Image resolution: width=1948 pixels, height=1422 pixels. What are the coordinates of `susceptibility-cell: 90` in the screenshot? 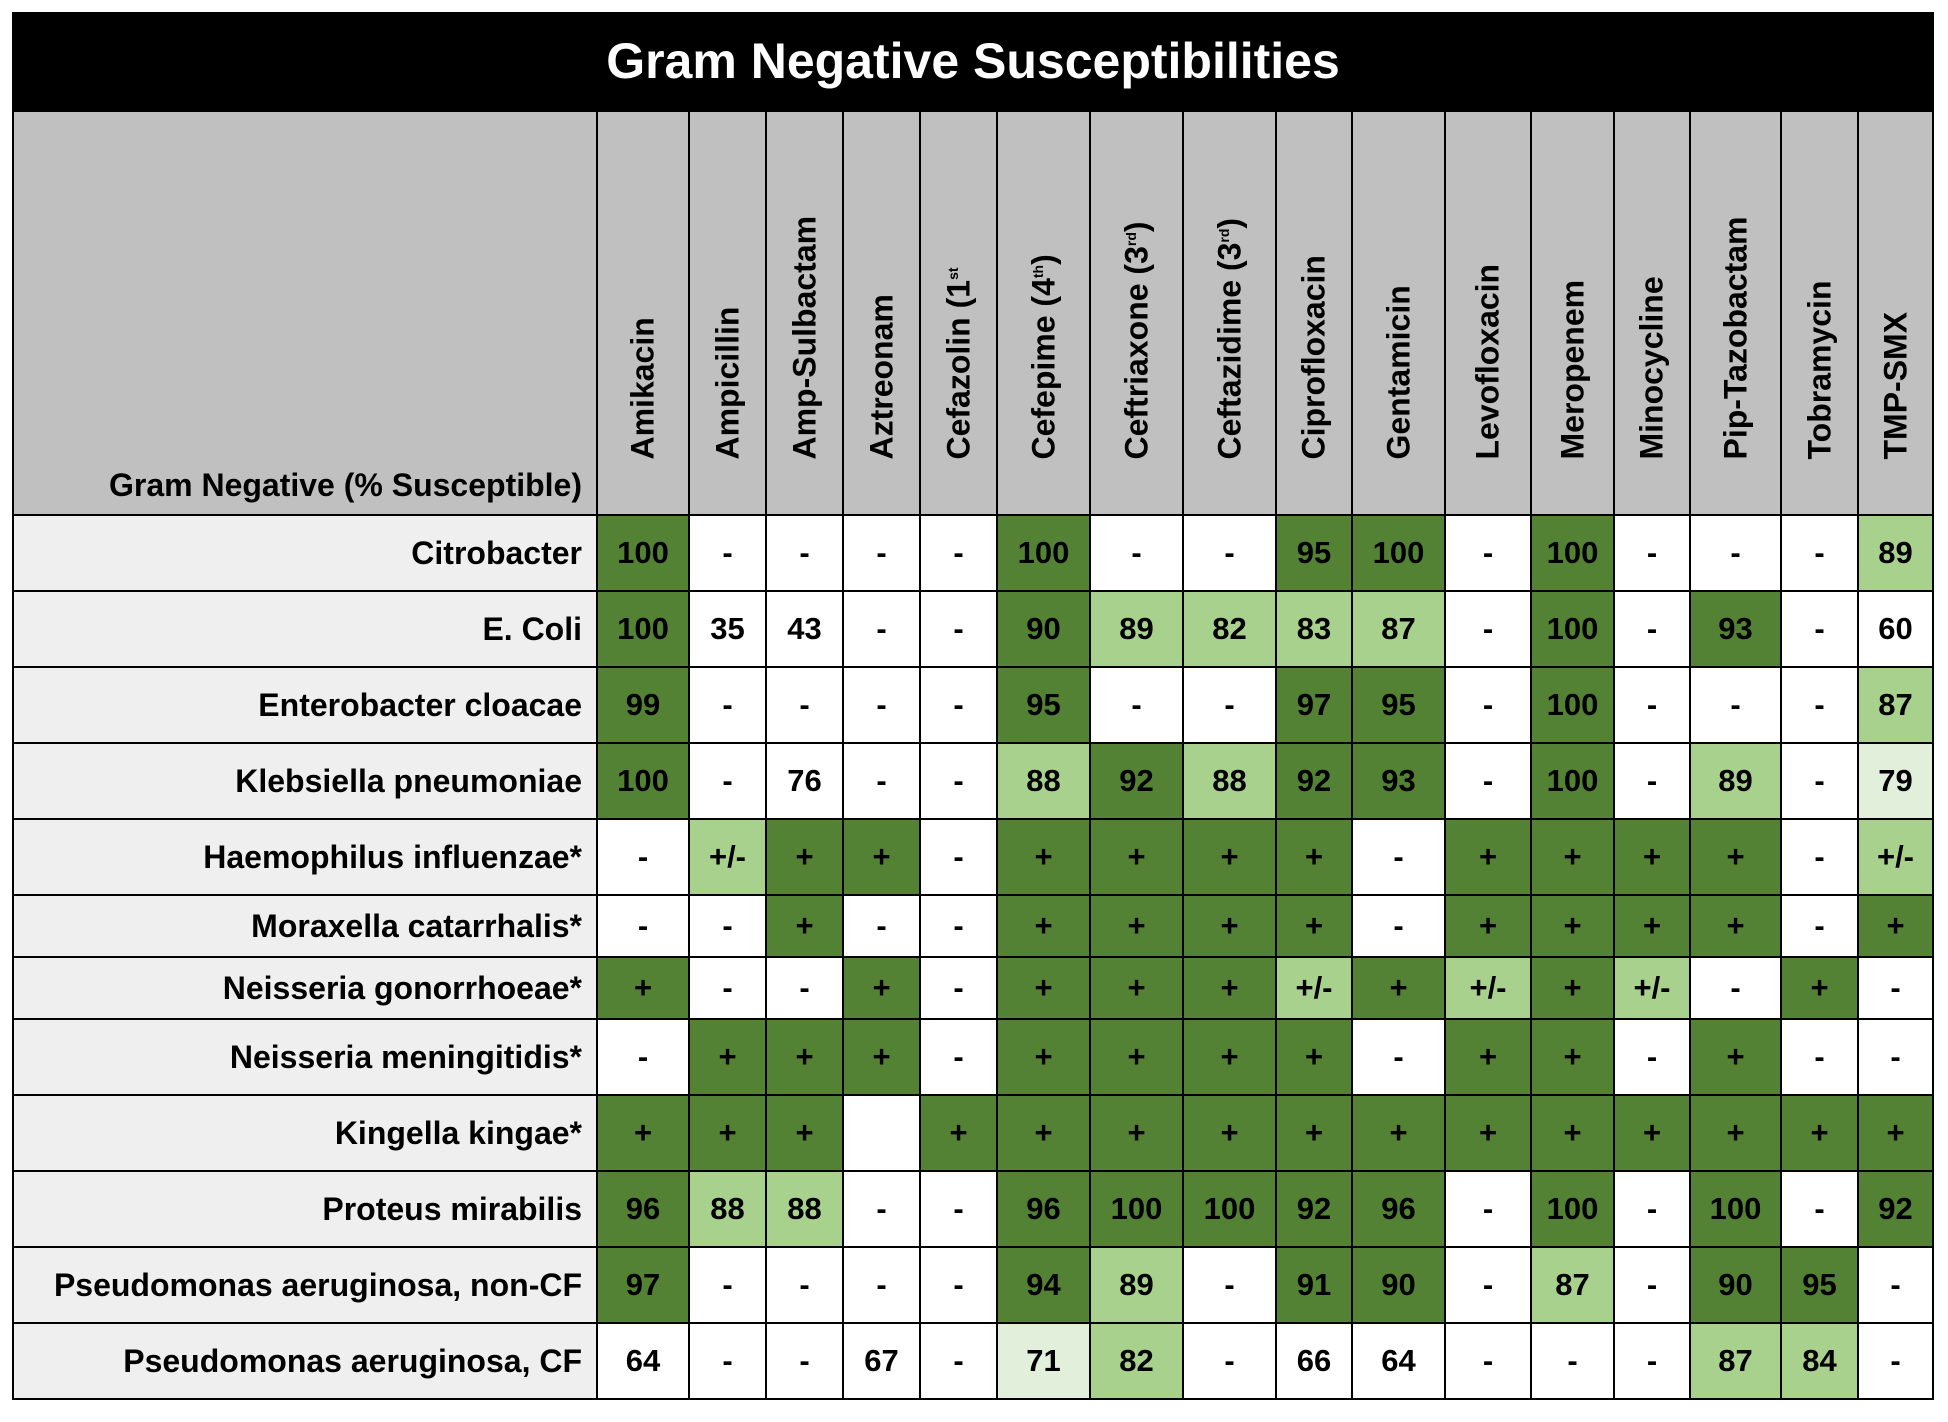 It's located at (1043, 629).